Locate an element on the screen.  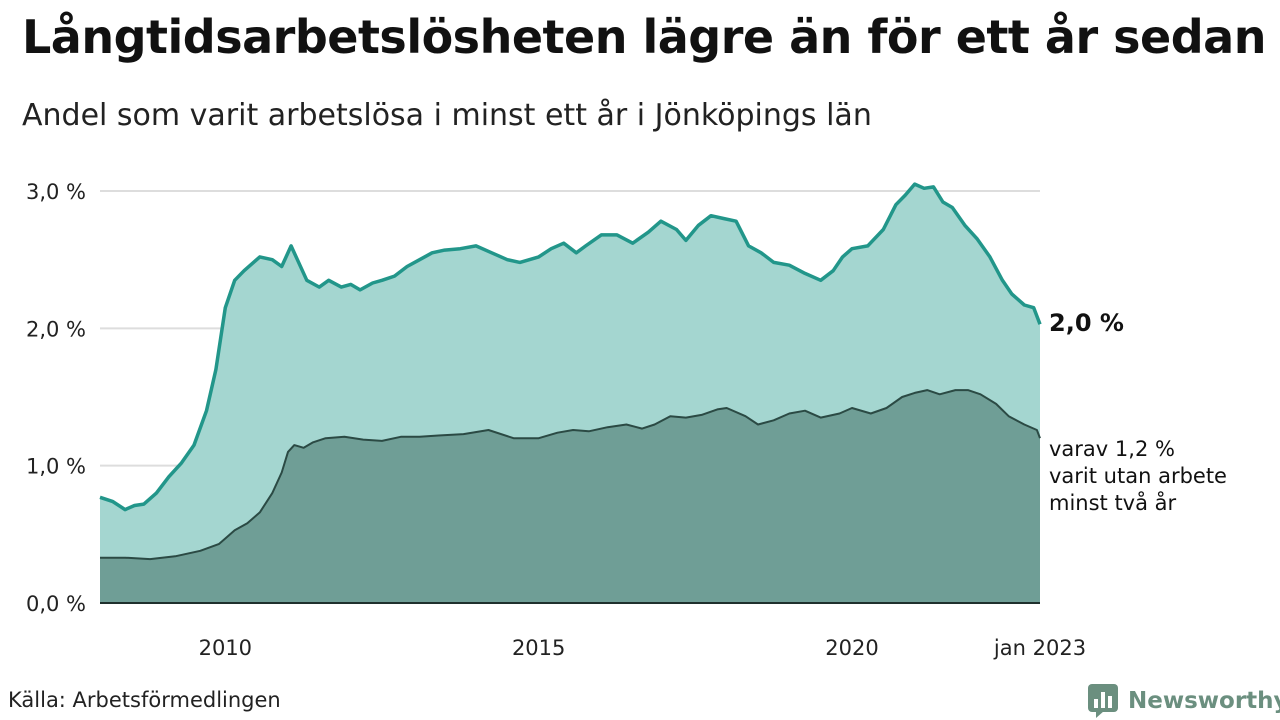
source-note: Källa: Arbetsförmedlingen is located at coordinates (144, 700).